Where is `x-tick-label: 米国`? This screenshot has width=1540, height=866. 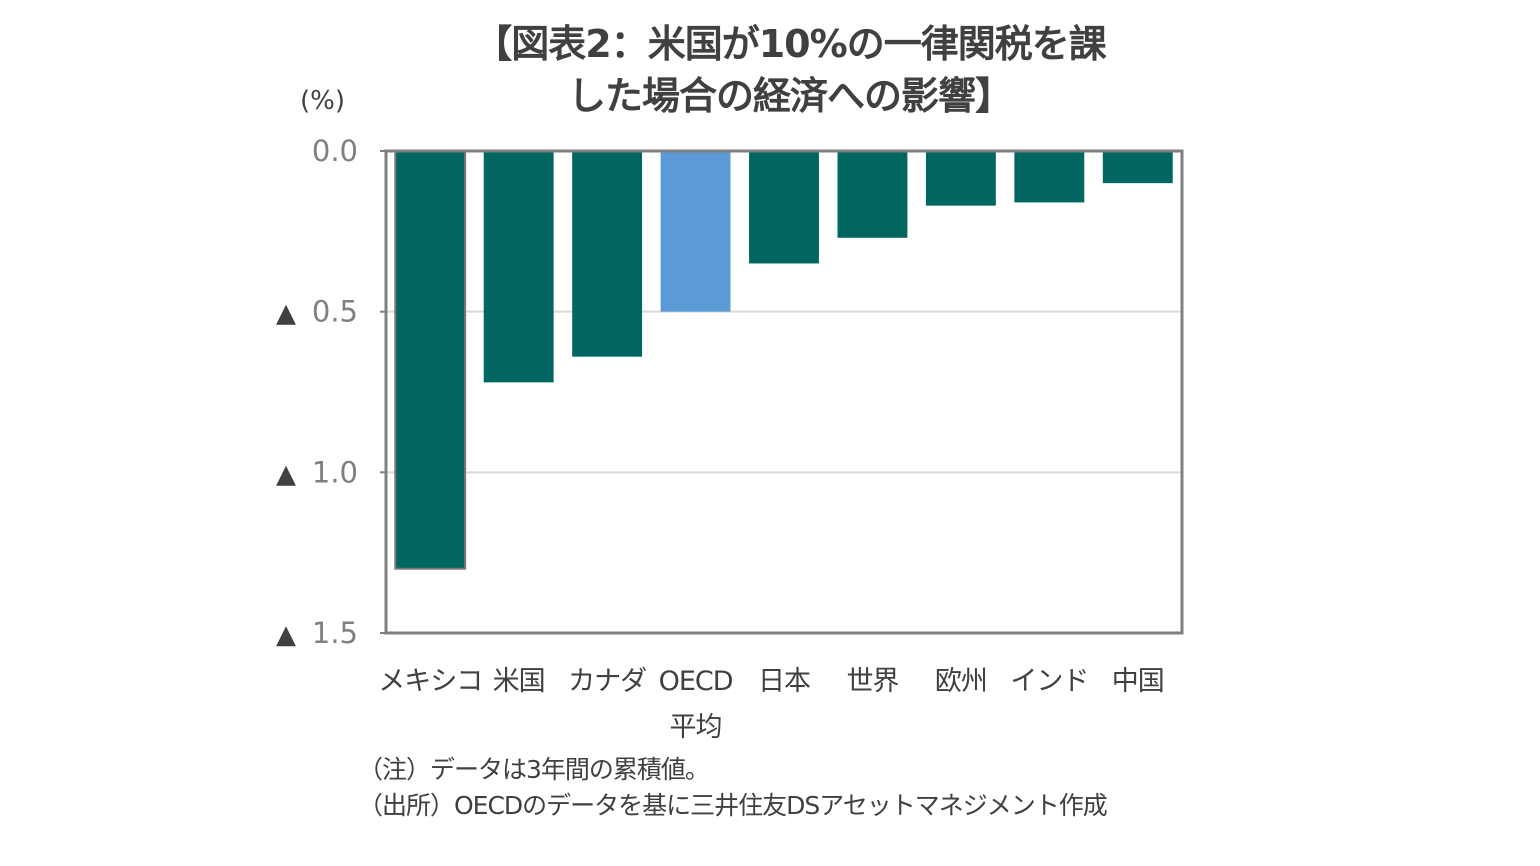
x-tick-label: 米国 is located at coordinates (519, 681).